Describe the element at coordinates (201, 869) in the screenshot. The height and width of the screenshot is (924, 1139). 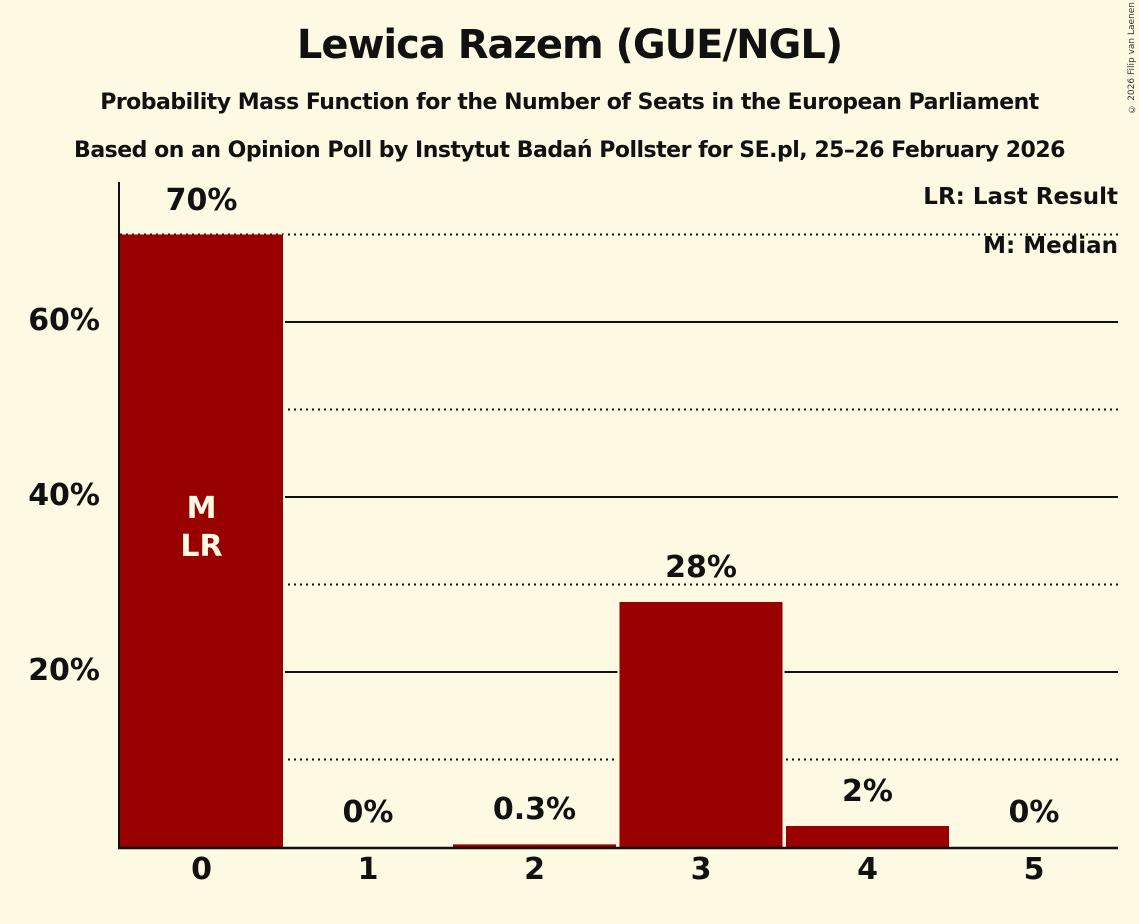
I see `x-tick-label: 0` at that location.